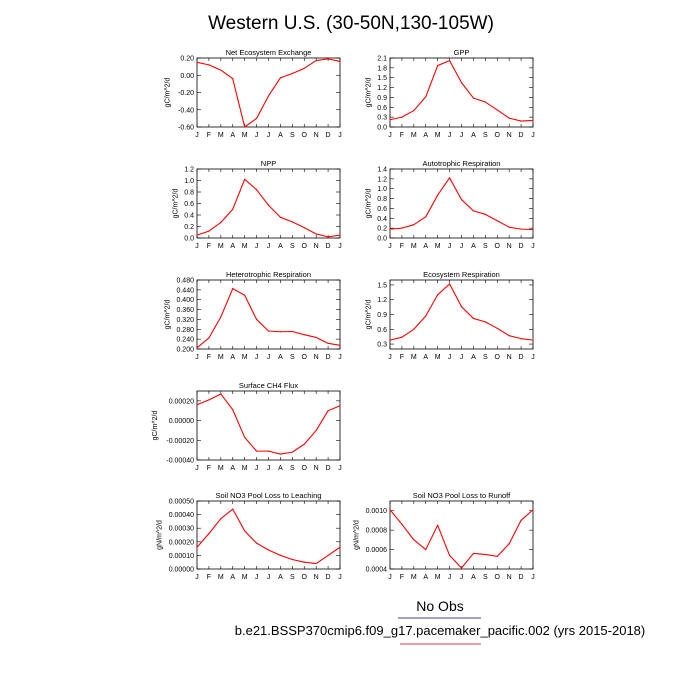  What do you see at coordinates (461, 274) in the screenshot?
I see `panel-title: Ecosystem Respiration` at bounding box center [461, 274].